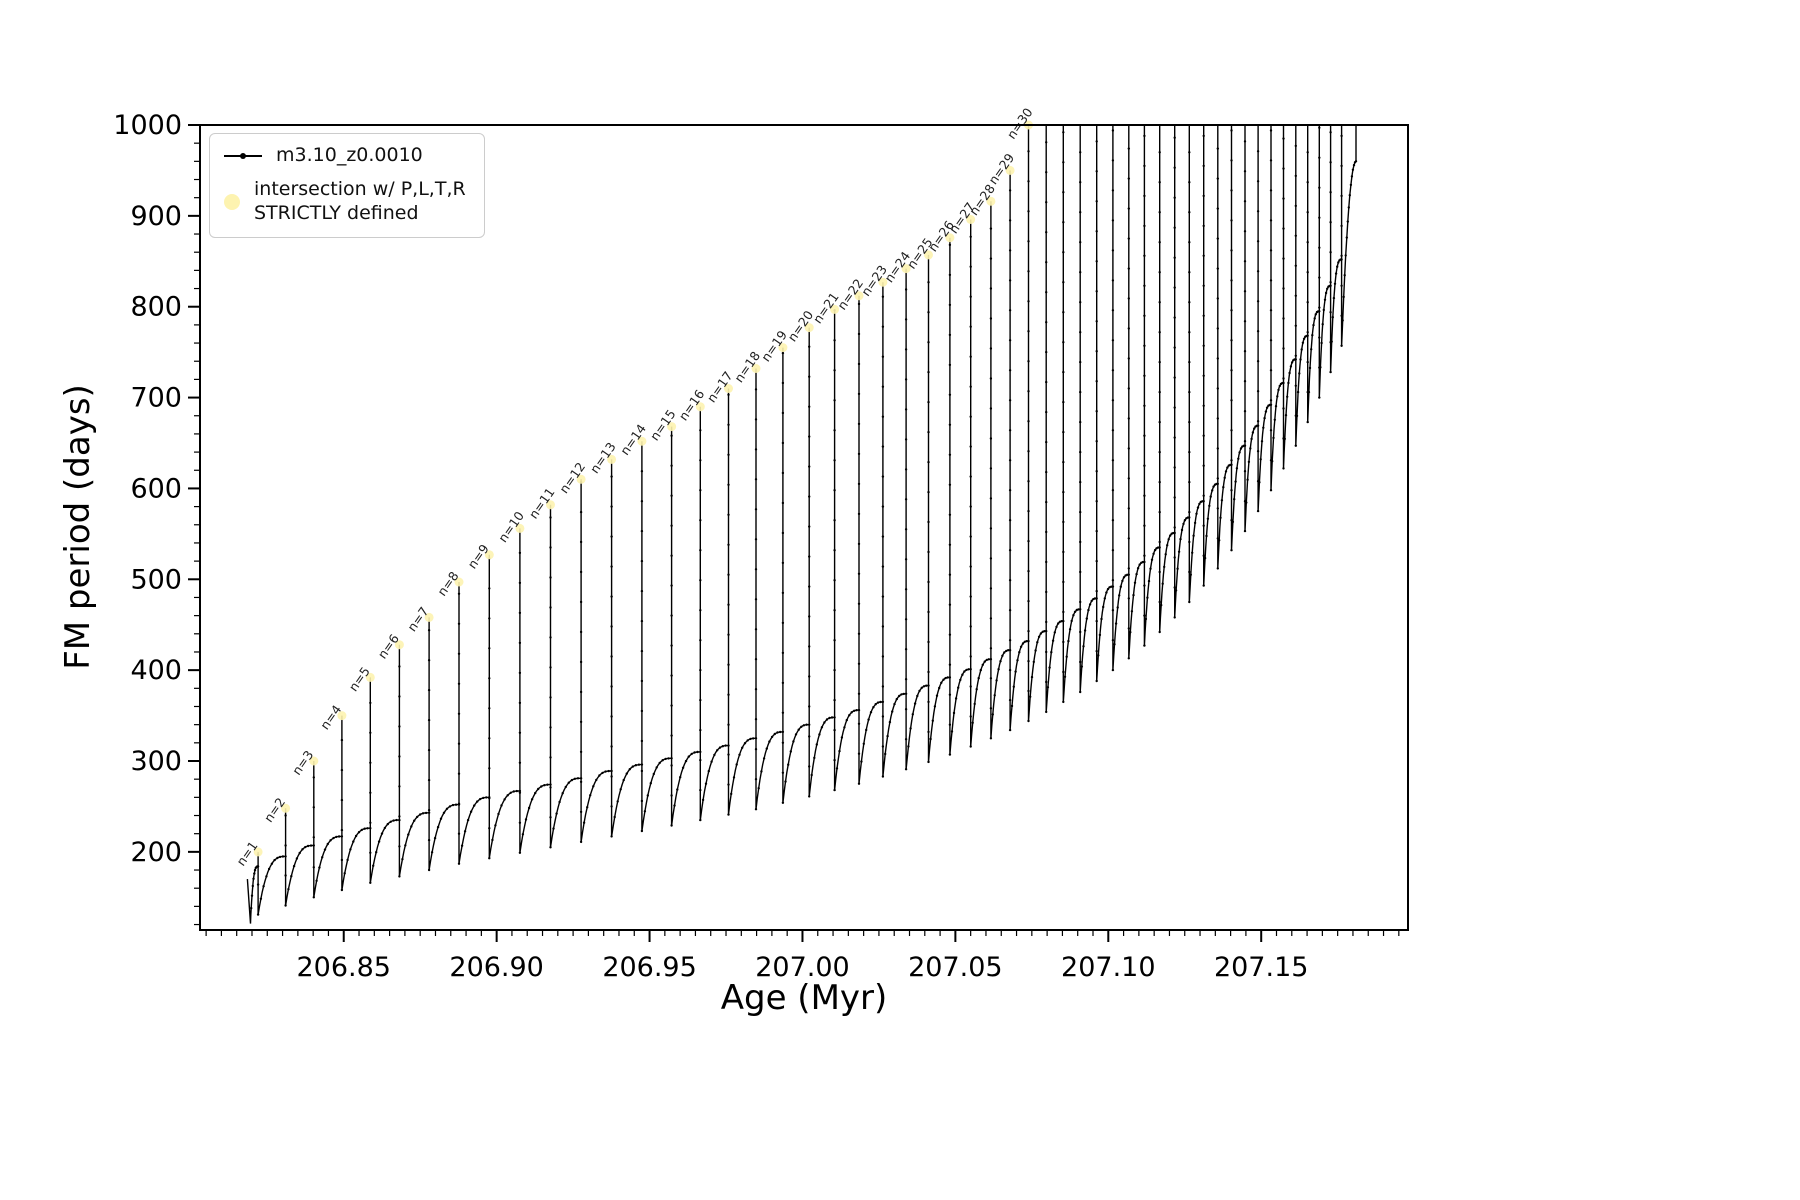  I want to click on x-tick-label: 207.15, so click(1261, 967).